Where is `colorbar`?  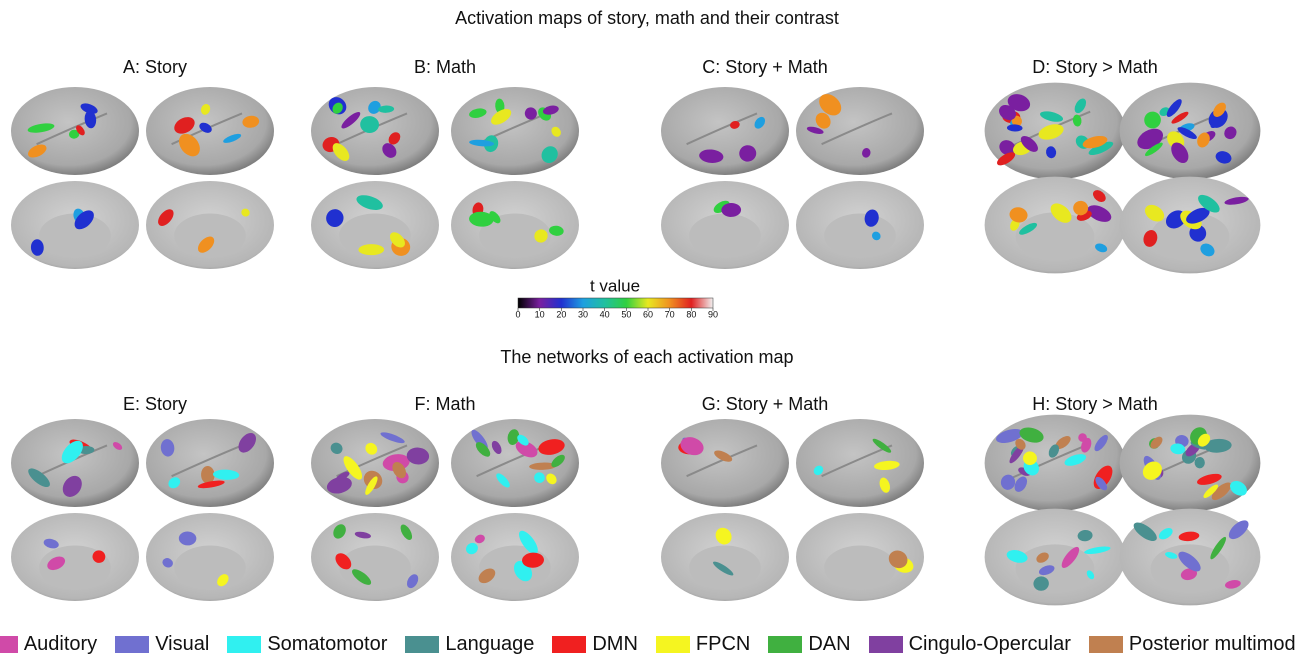 colorbar is located at coordinates (615, 303).